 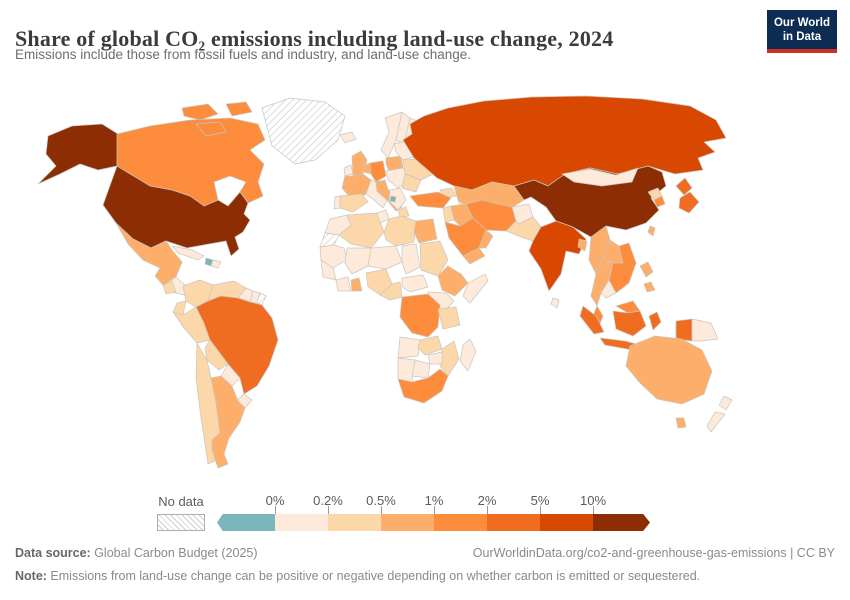 What do you see at coordinates (705, 330) in the screenshot?
I see `country-papua-new-guinea` at bounding box center [705, 330].